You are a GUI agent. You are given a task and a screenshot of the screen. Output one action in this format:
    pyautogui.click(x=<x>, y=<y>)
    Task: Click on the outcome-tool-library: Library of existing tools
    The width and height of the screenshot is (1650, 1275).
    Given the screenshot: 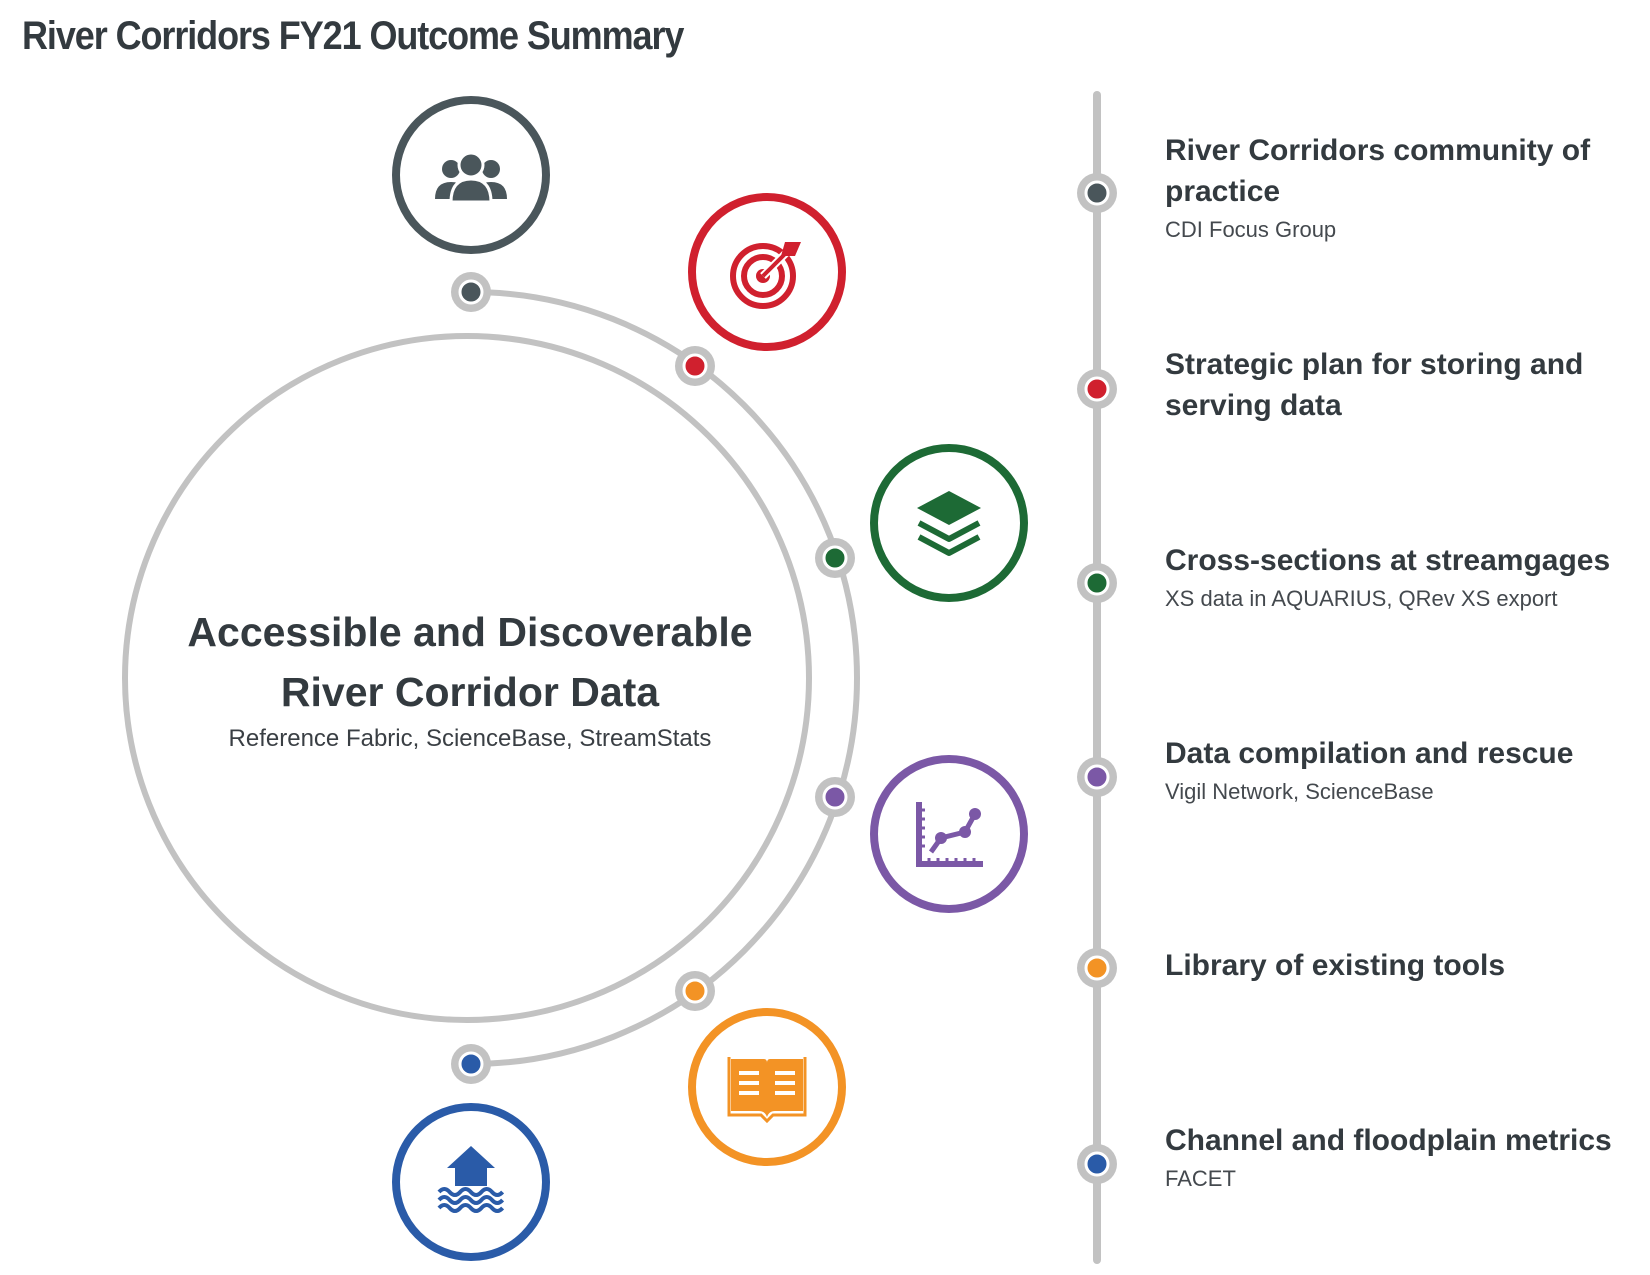 What is the action you would take?
    pyautogui.click(x=1400, y=965)
    